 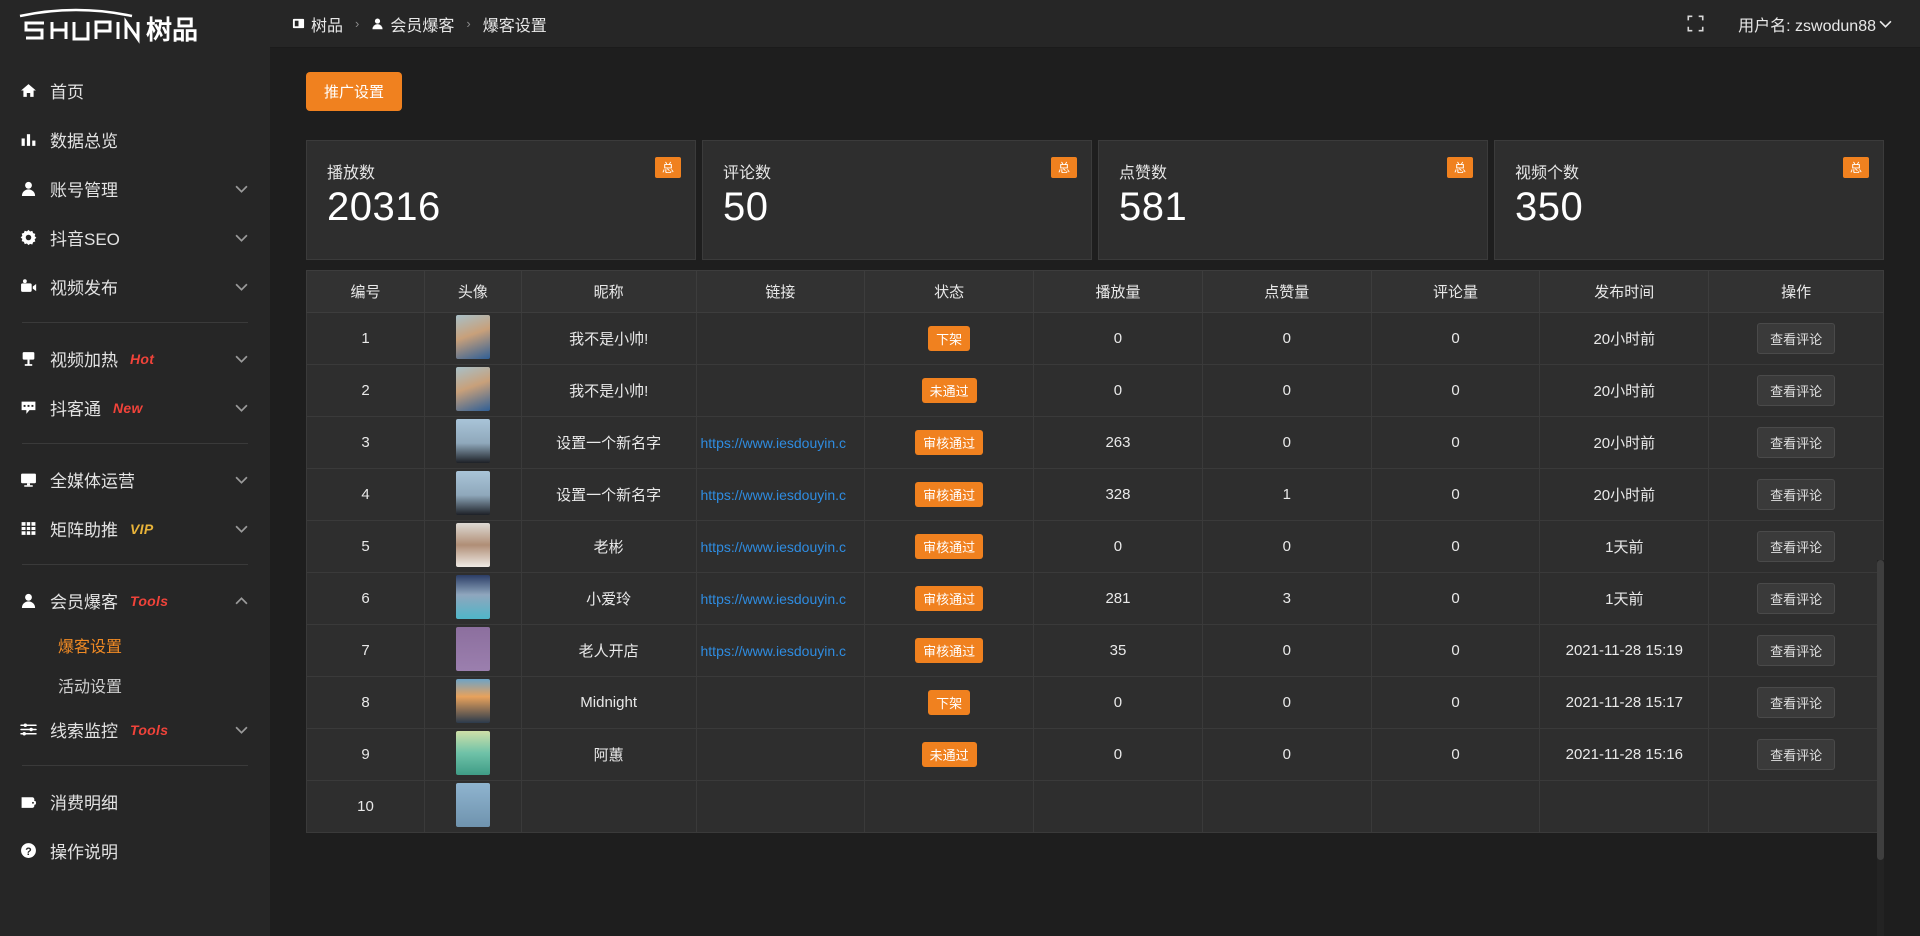 I want to click on stat-card-likes: 点赞数 581 总, so click(x=1293, y=200).